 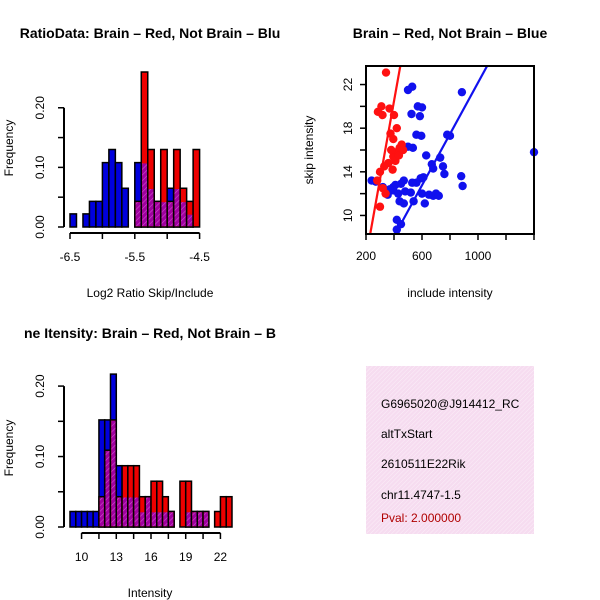 I want to click on scatter-x-tick-label: 600, so click(x=422, y=256).